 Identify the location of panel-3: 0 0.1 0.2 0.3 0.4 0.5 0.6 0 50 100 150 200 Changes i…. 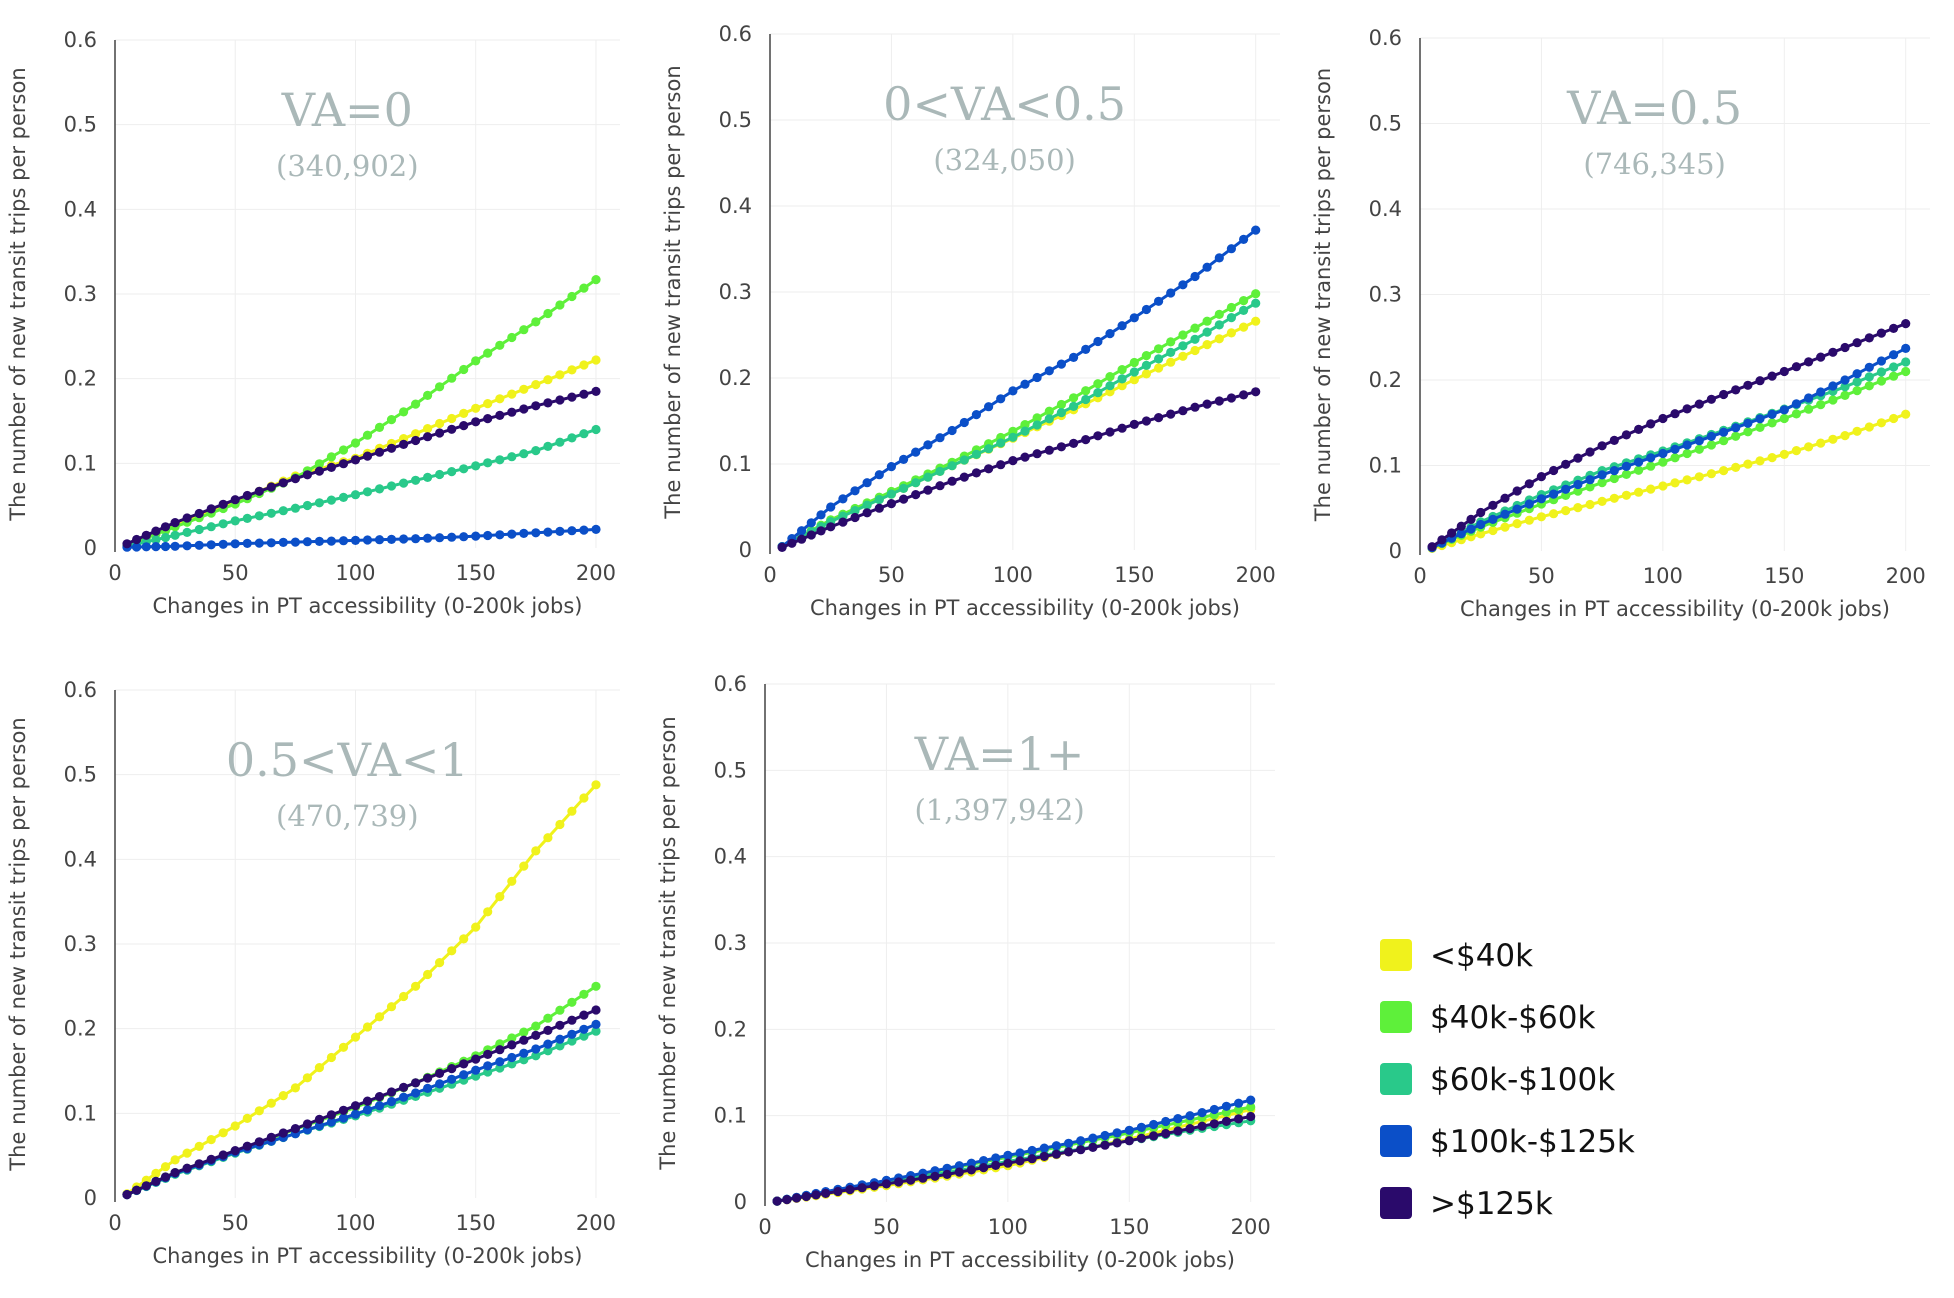
(1620, 323).